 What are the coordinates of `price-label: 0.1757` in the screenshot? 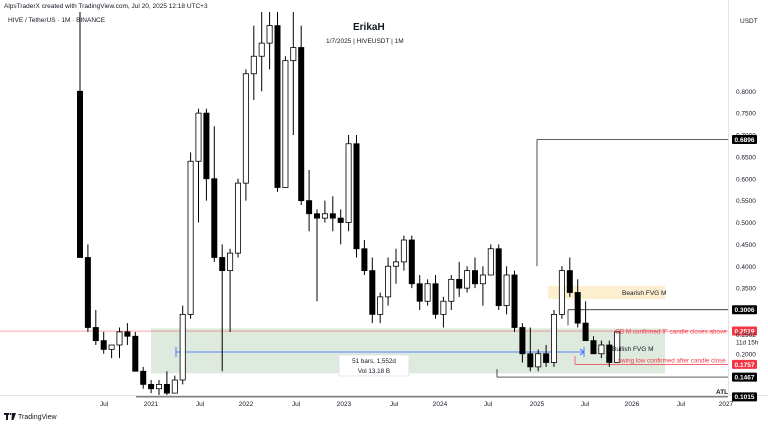 It's located at (744, 364).